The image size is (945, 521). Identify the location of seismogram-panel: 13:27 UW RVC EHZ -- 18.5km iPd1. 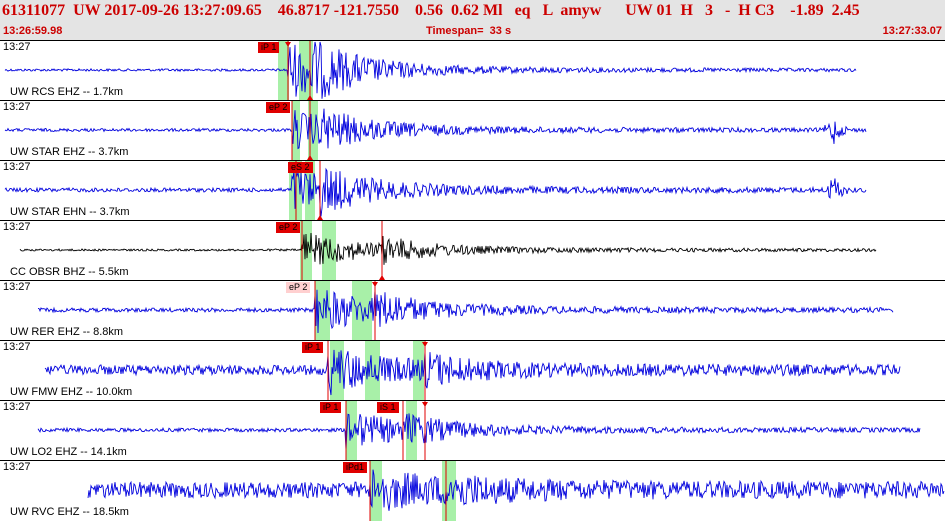
(472, 490).